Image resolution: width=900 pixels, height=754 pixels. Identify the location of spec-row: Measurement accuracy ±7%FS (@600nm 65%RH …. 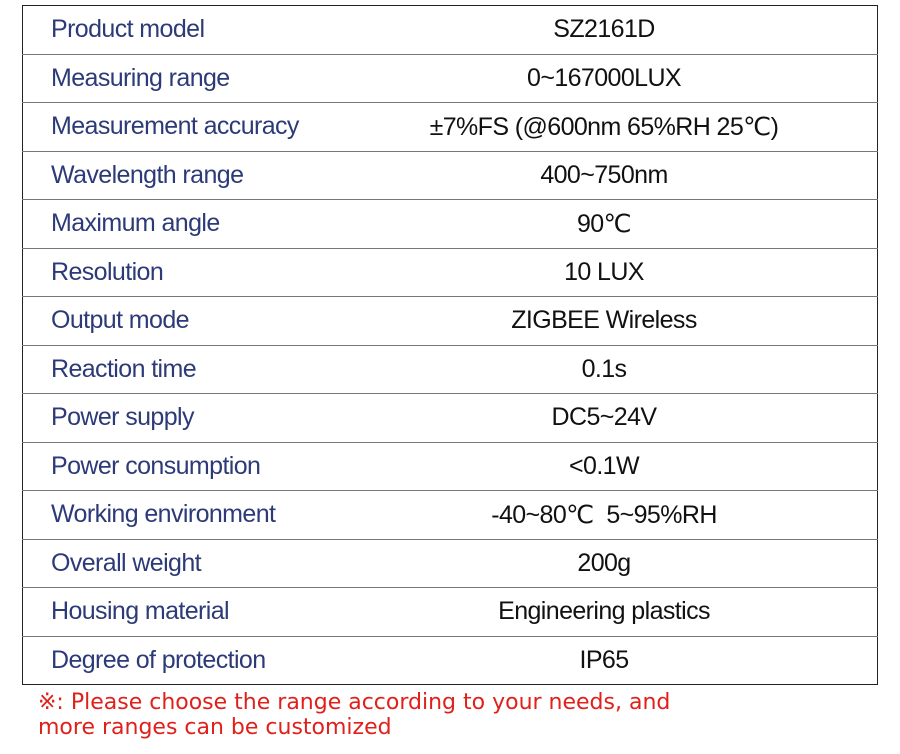
(450, 127).